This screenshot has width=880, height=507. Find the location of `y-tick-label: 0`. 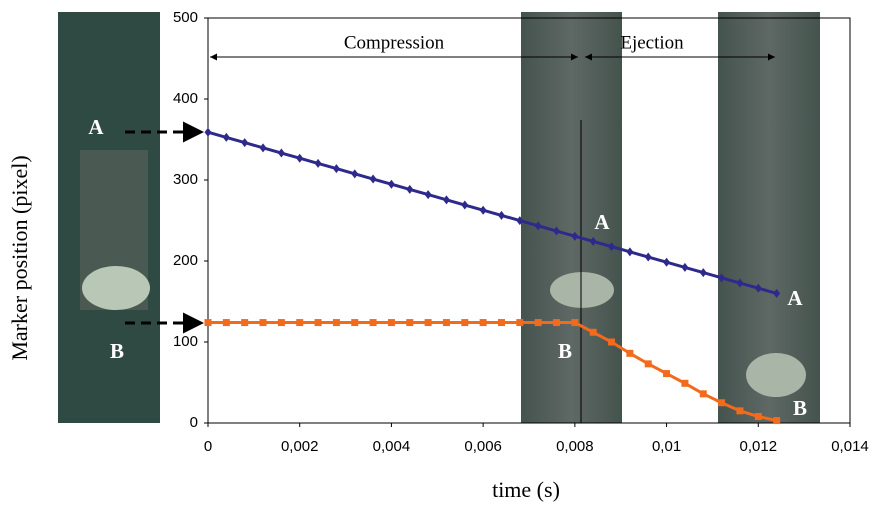

y-tick-label: 0 is located at coordinates (194, 422).